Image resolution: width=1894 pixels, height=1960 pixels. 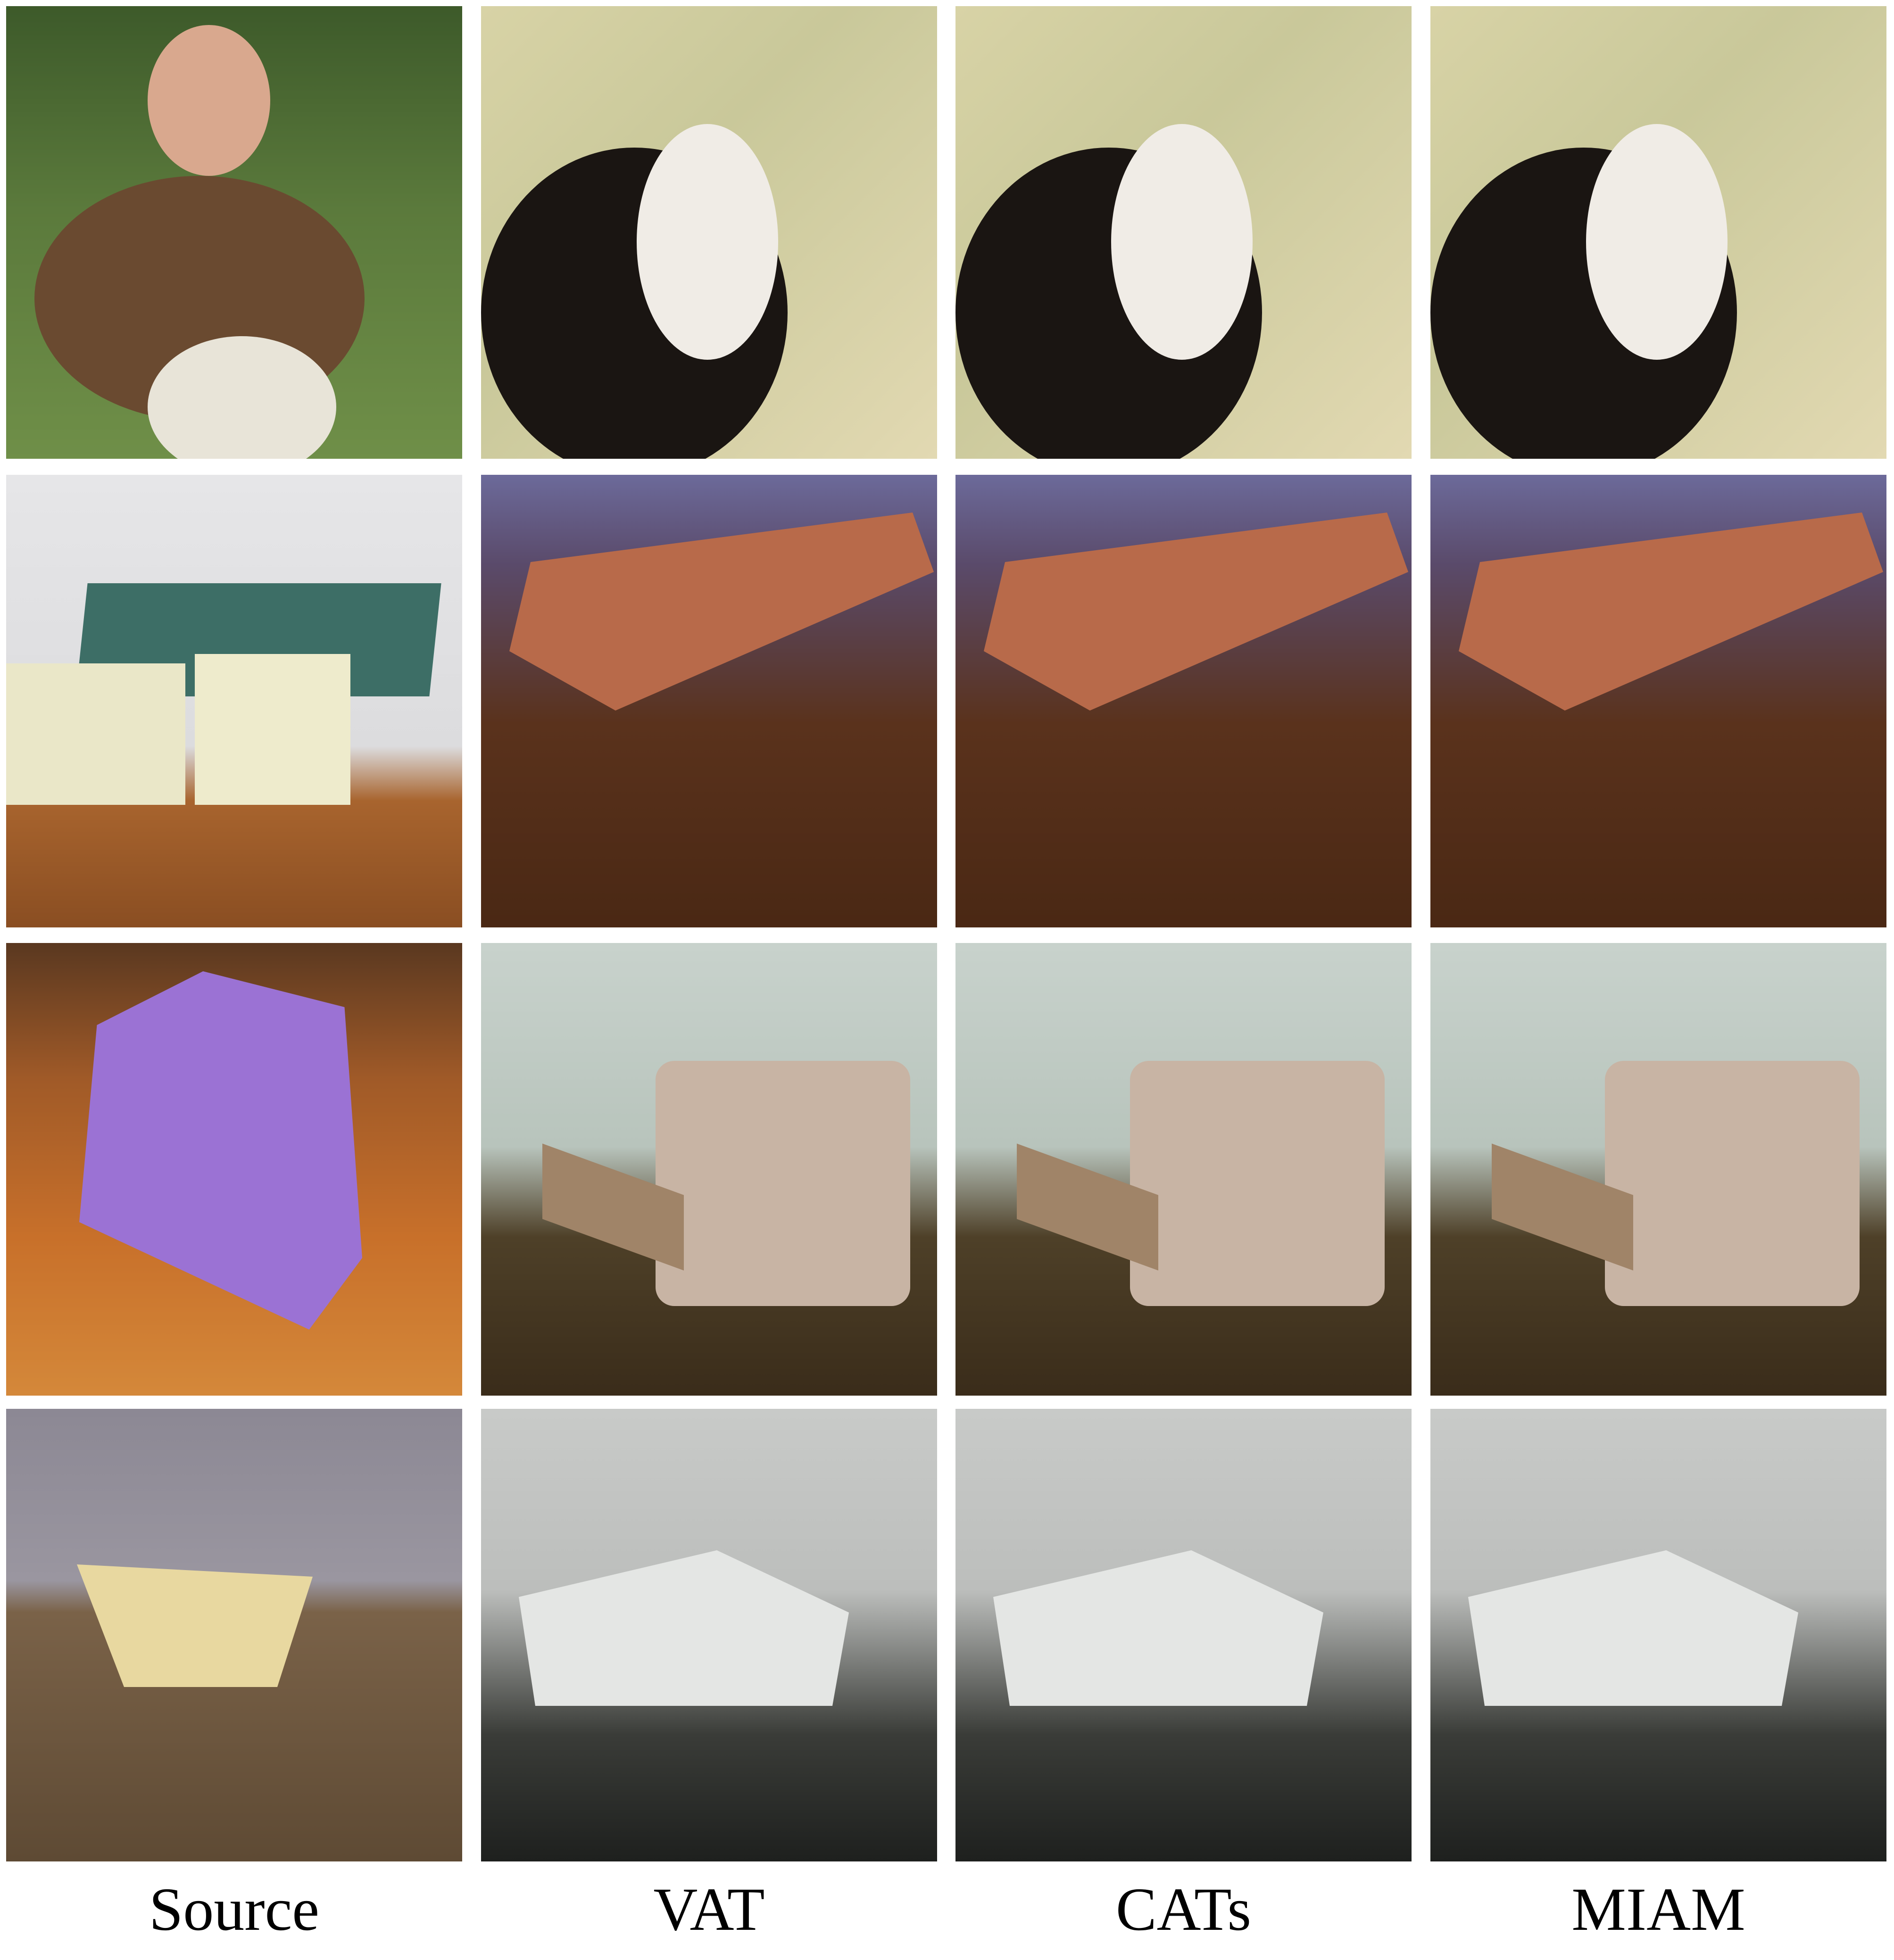 I want to click on image-miam-boat, so click(x=1658, y=1635).